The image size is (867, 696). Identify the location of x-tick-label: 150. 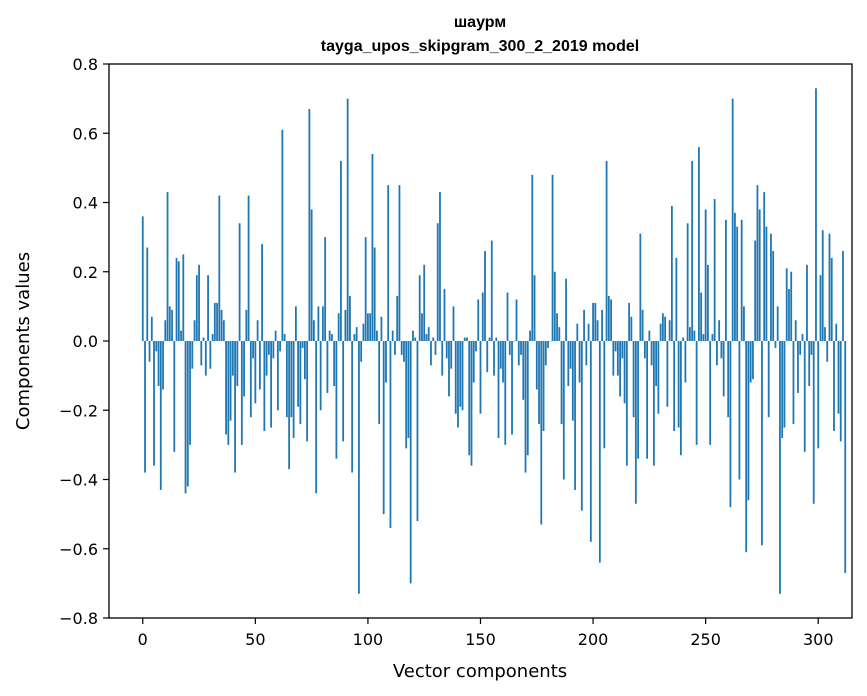
(480, 639).